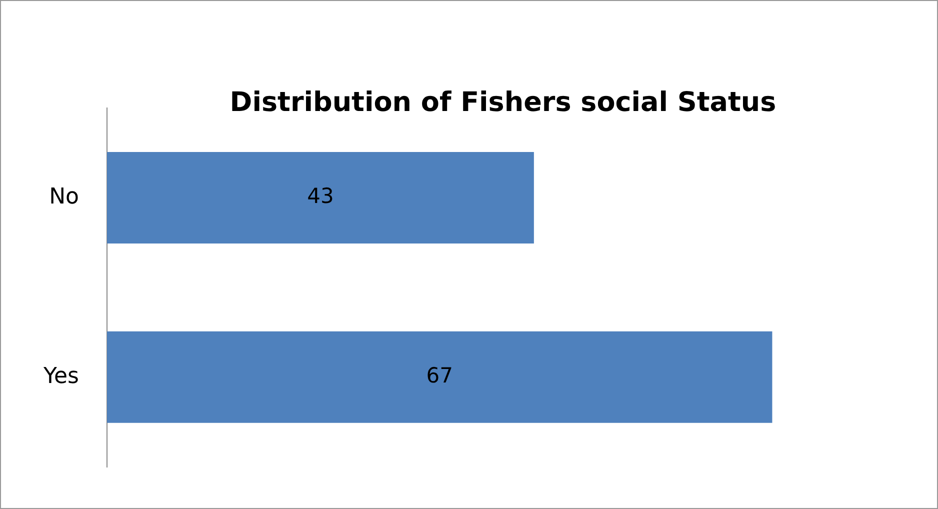 The height and width of the screenshot is (509, 938). Describe the element at coordinates (503, 102) in the screenshot. I see `chart-title: Distribution of Fishers social Status` at that location.